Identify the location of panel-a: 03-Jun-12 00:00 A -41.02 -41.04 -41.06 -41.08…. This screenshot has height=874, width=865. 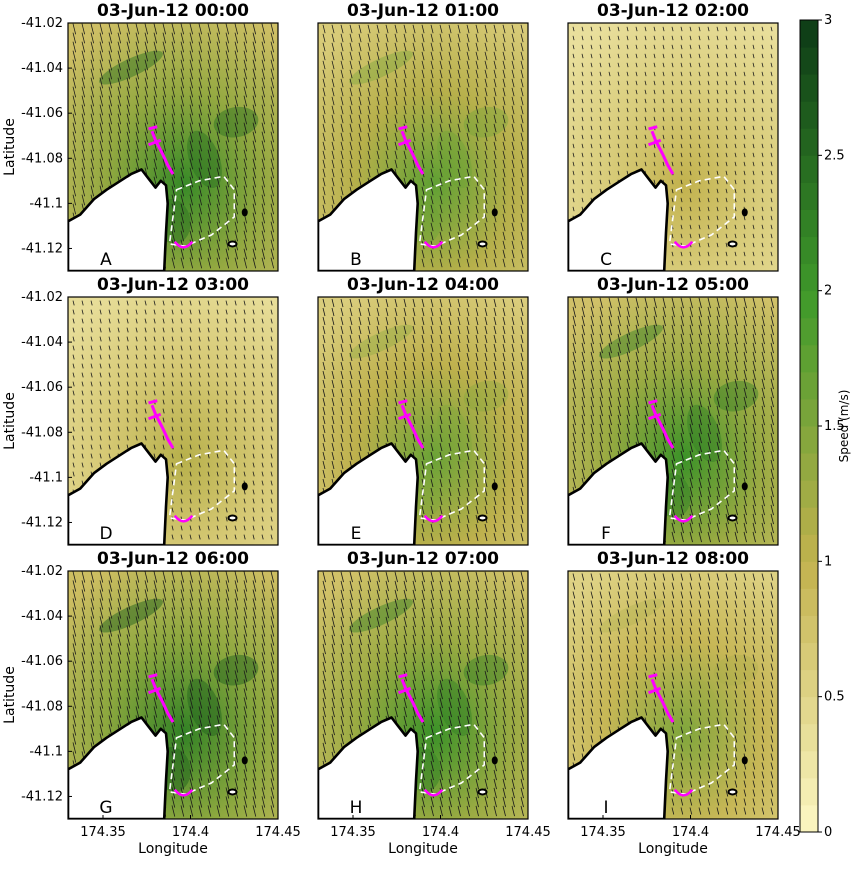
(140, 136).